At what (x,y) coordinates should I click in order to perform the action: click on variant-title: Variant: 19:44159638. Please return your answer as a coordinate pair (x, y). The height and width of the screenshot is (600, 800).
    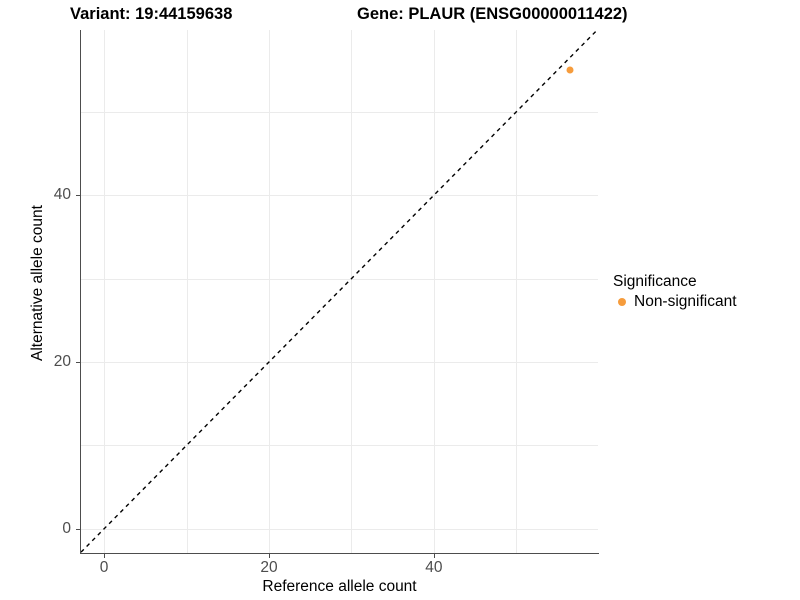
    Looking at the image, I should click on (151, 14).